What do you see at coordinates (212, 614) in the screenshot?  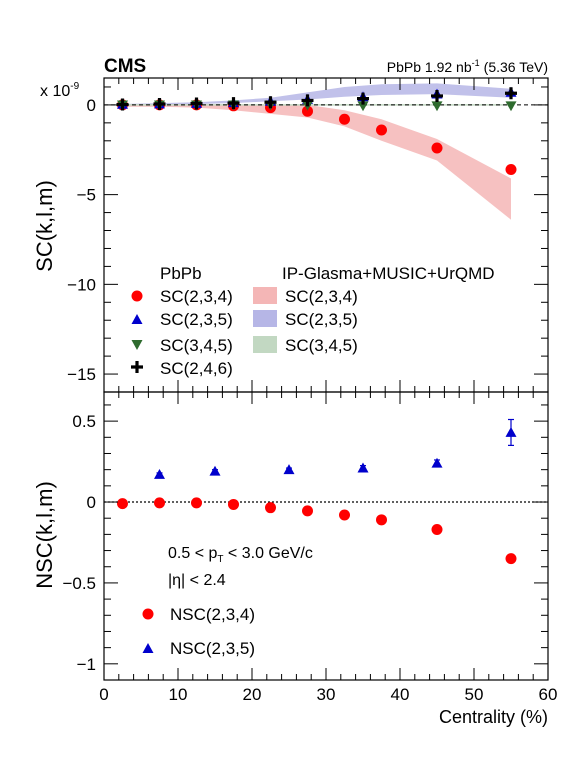 I see `legend-label-nsc234: NSC(2,3,4)` at bounding box center [212, 614].